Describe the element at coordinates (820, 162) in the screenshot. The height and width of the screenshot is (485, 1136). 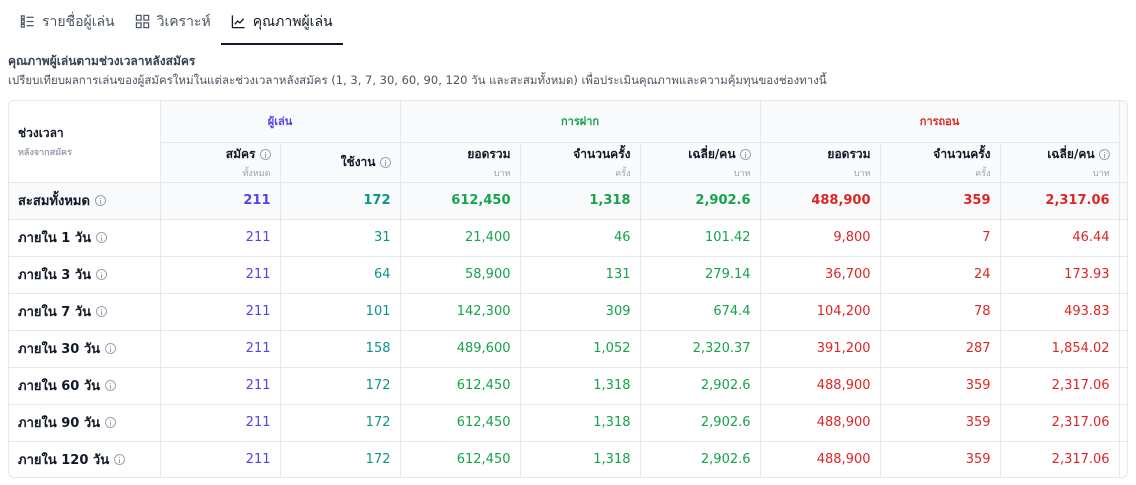
I see `col-header-withdraw-total: ยอดรวม บาท` at that location.